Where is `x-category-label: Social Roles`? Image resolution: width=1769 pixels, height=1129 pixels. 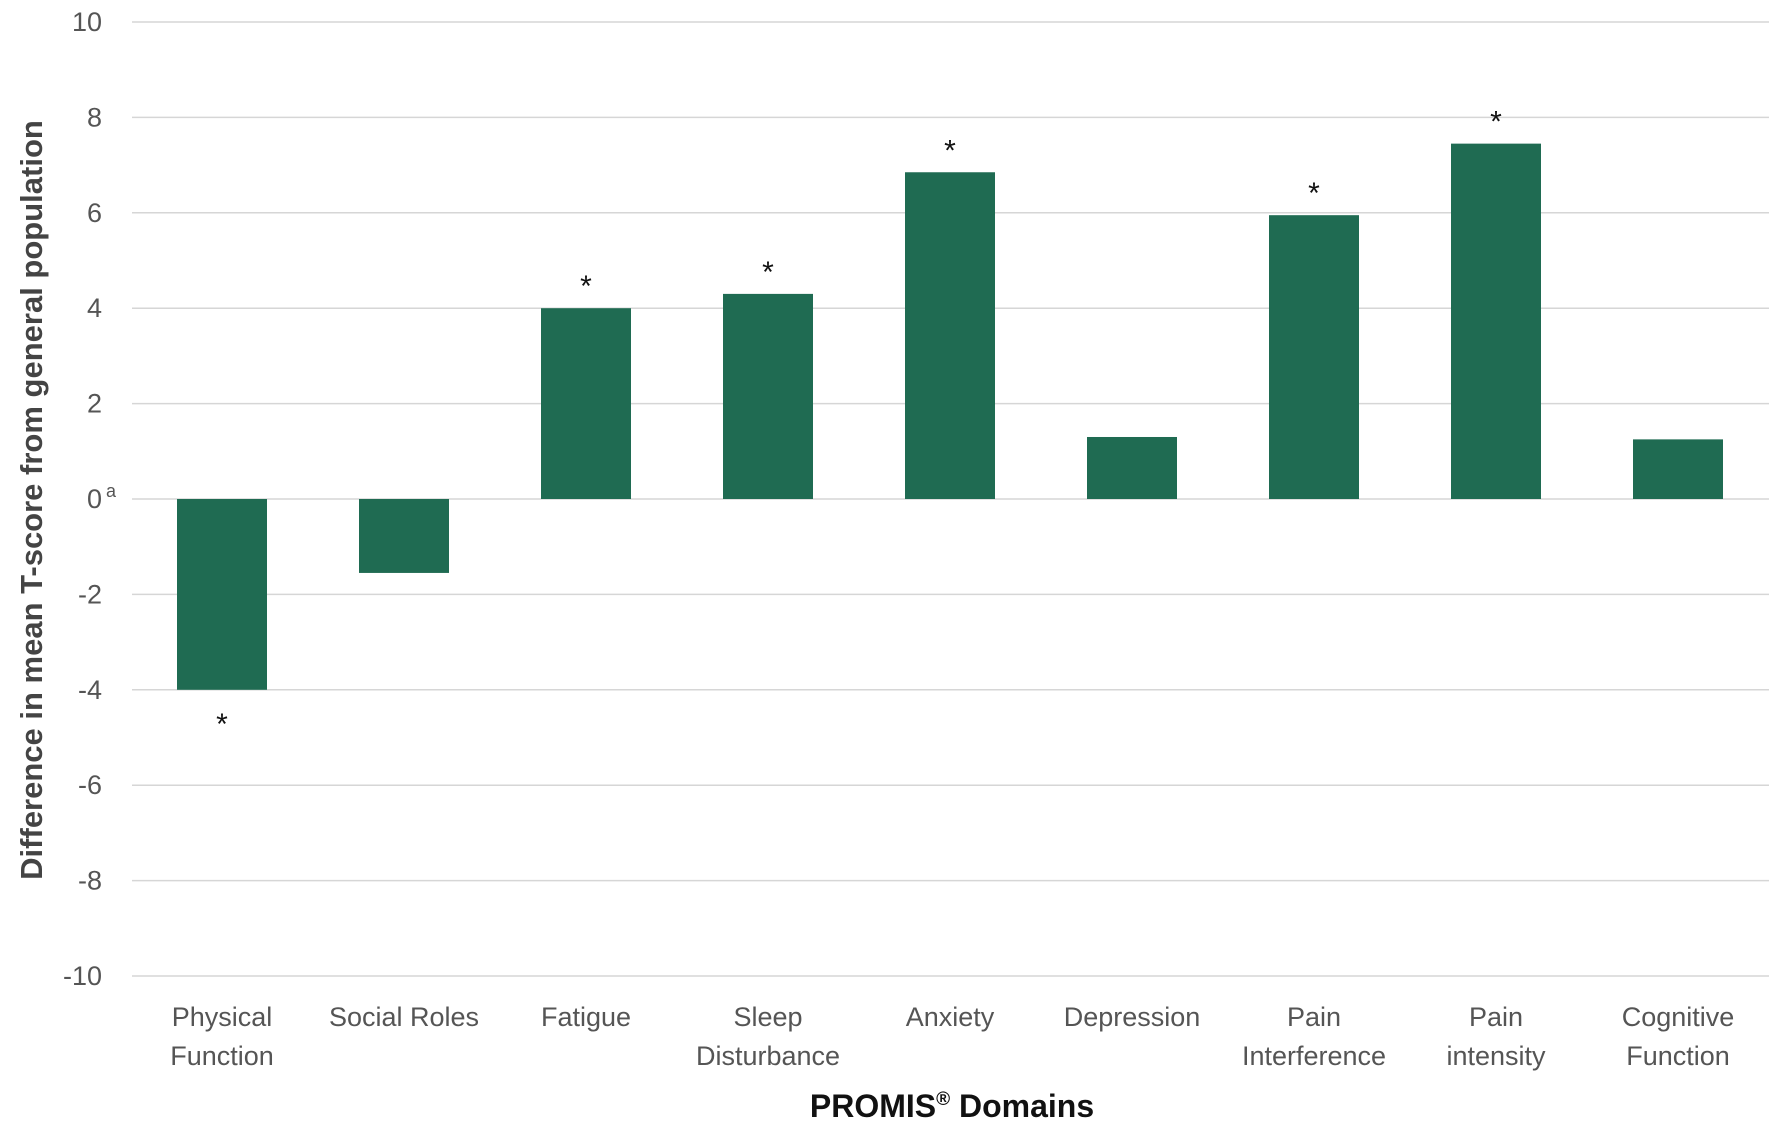 x-category-label: Social Roles is located at coordinates (404, 1017).